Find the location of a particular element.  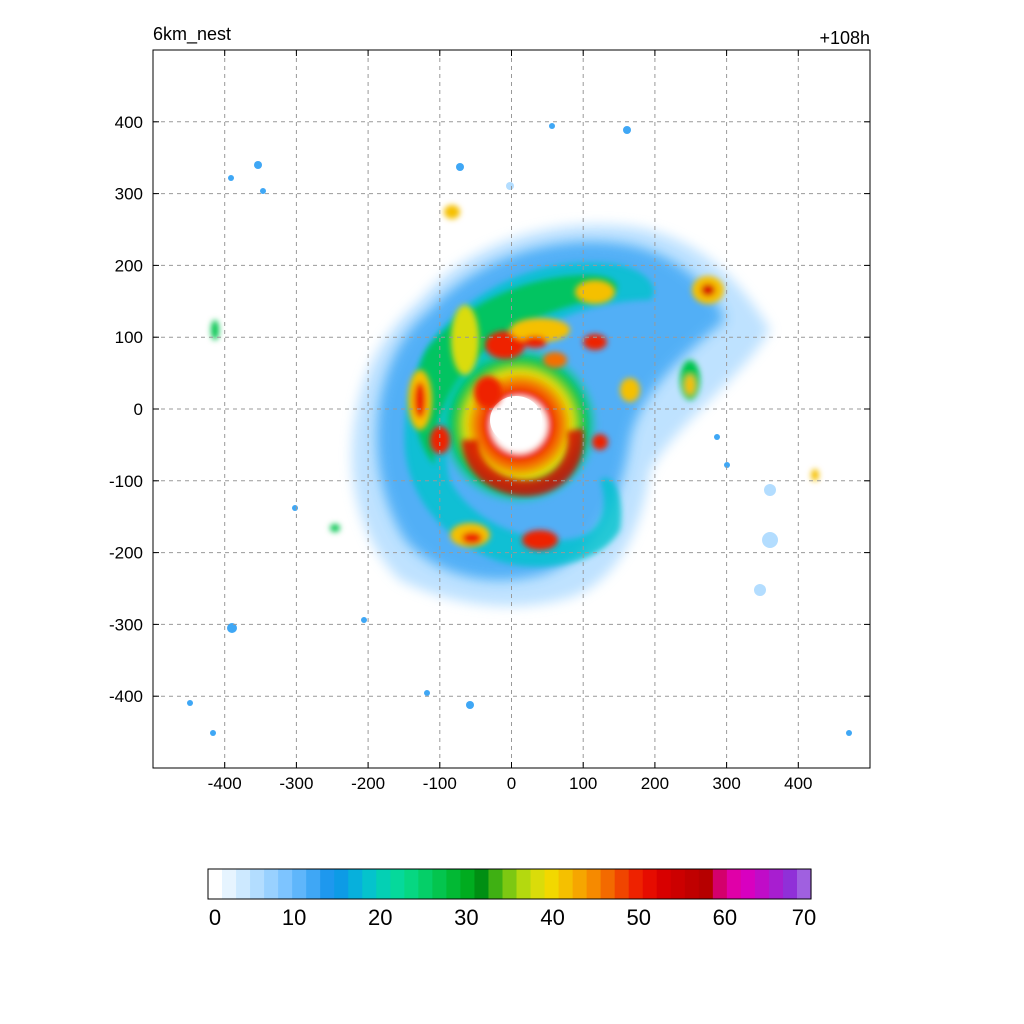

colorbar-tick-label: 70 is located at coordinates (804, 917).